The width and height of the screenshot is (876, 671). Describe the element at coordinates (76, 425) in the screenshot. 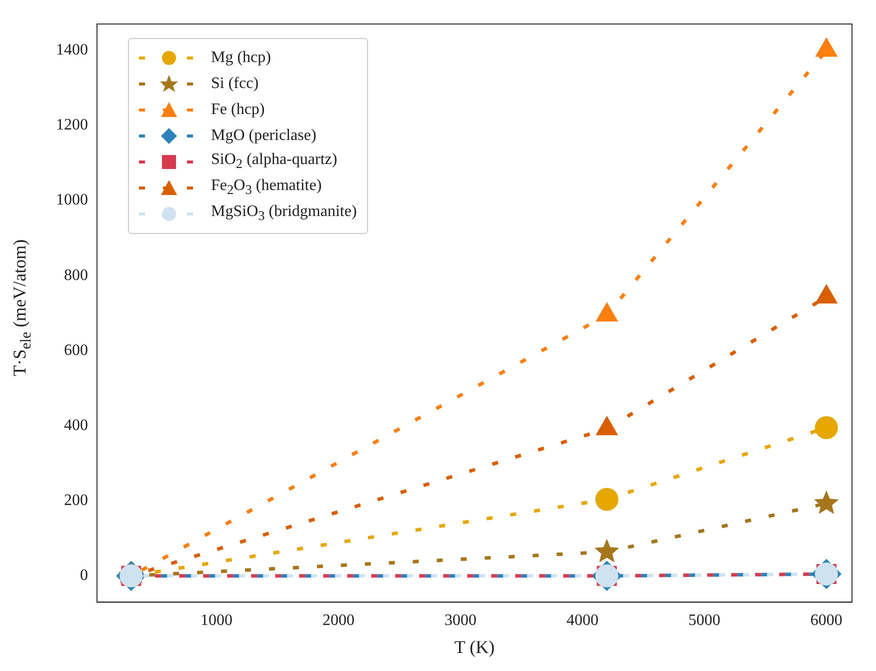

I see `y-tick-label: 400` at that location.